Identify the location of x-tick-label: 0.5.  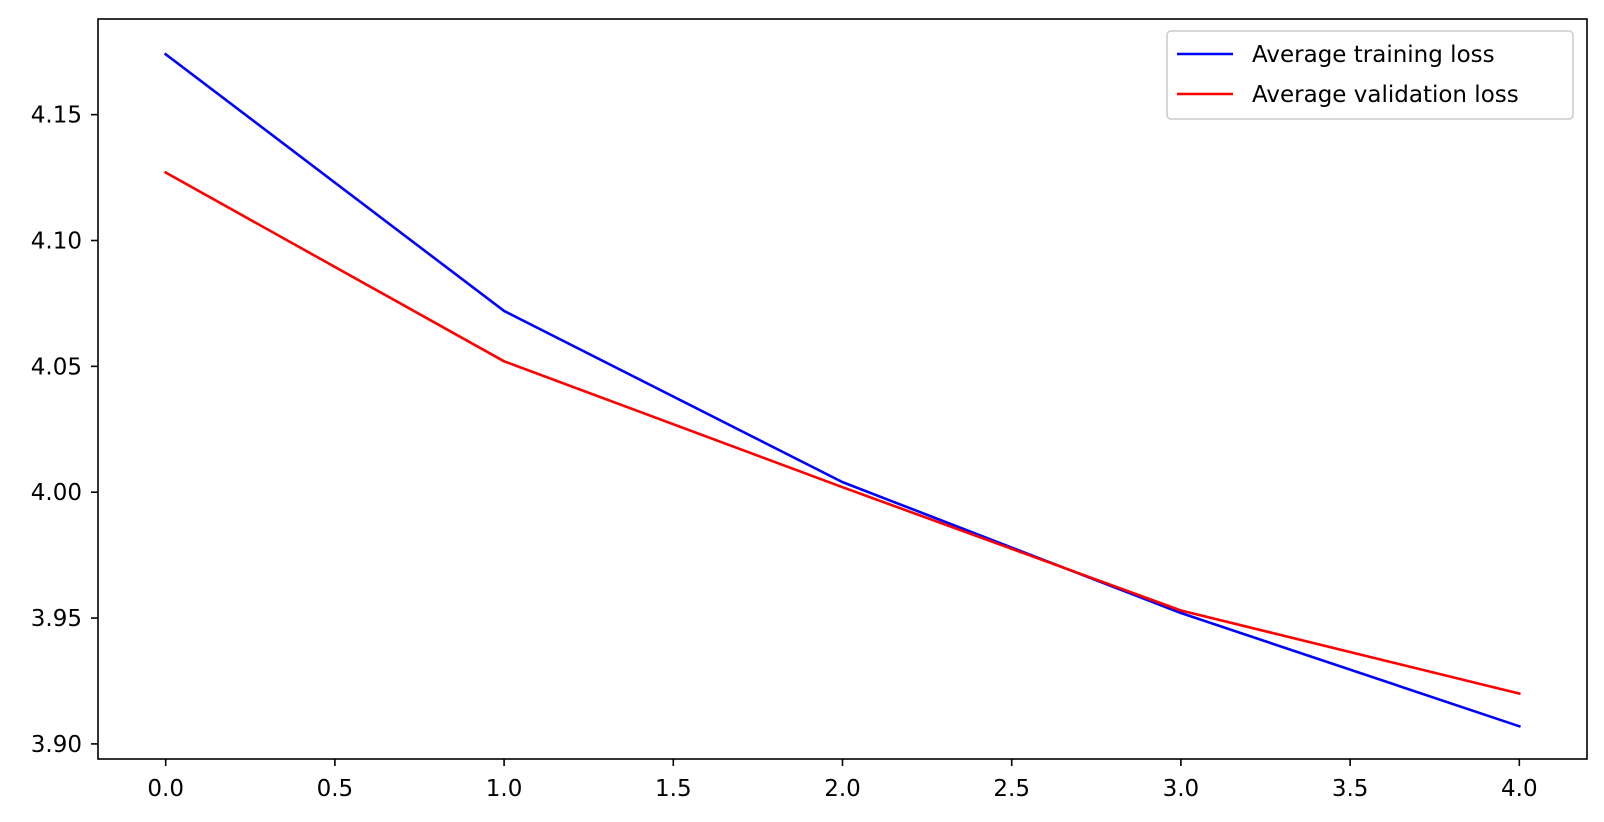
(335, 789).